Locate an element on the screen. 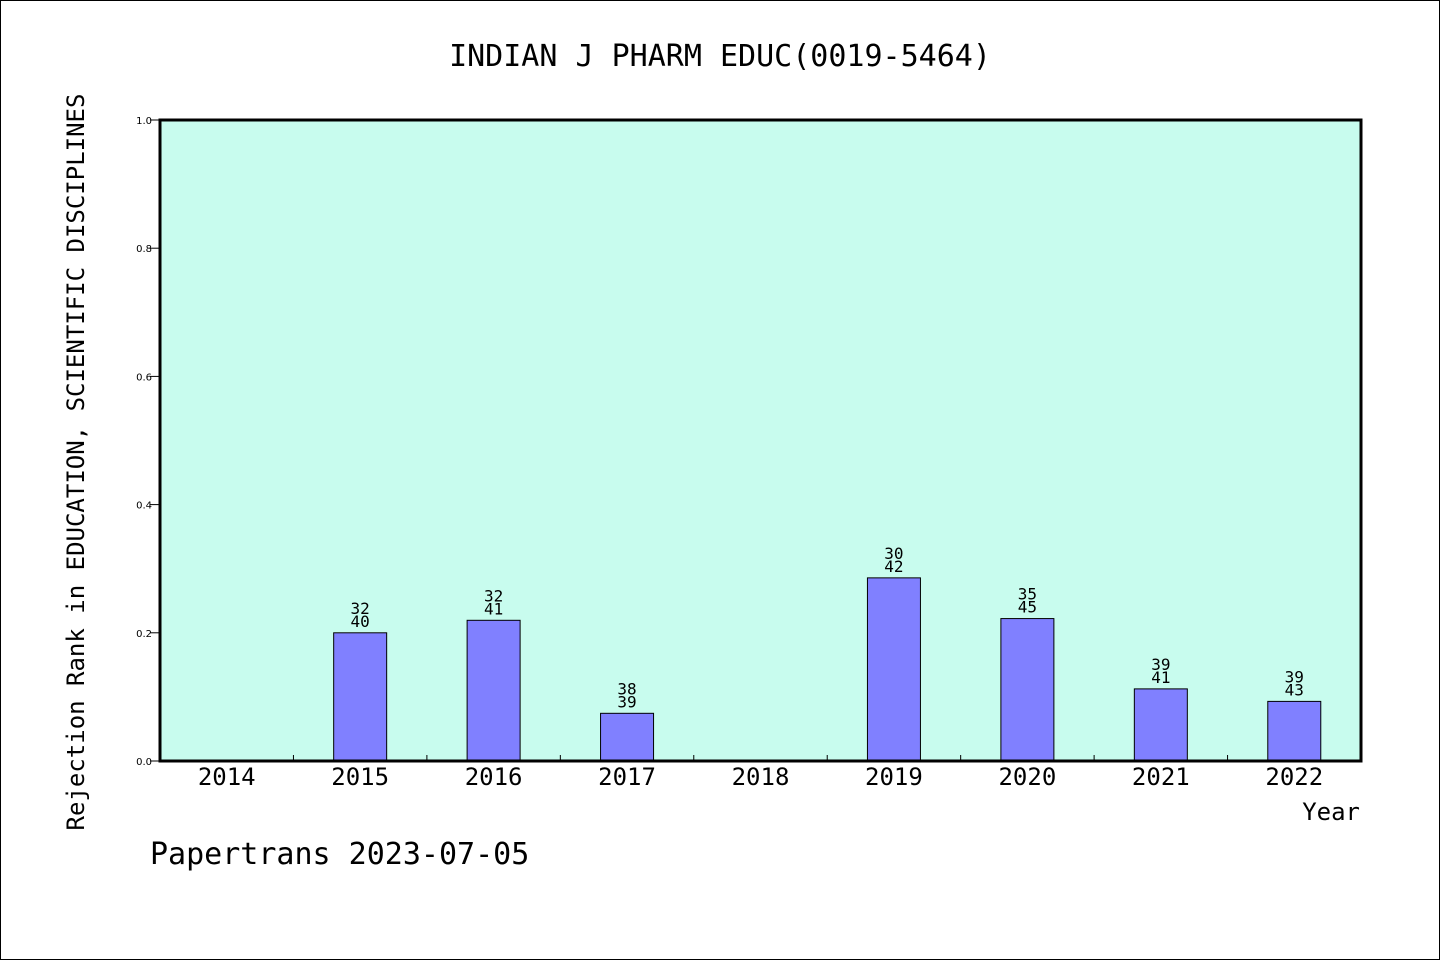 The width and height of the screenshot is (1440, 960). data-label-top-2017: 38 is located at coordinates (626, 688).